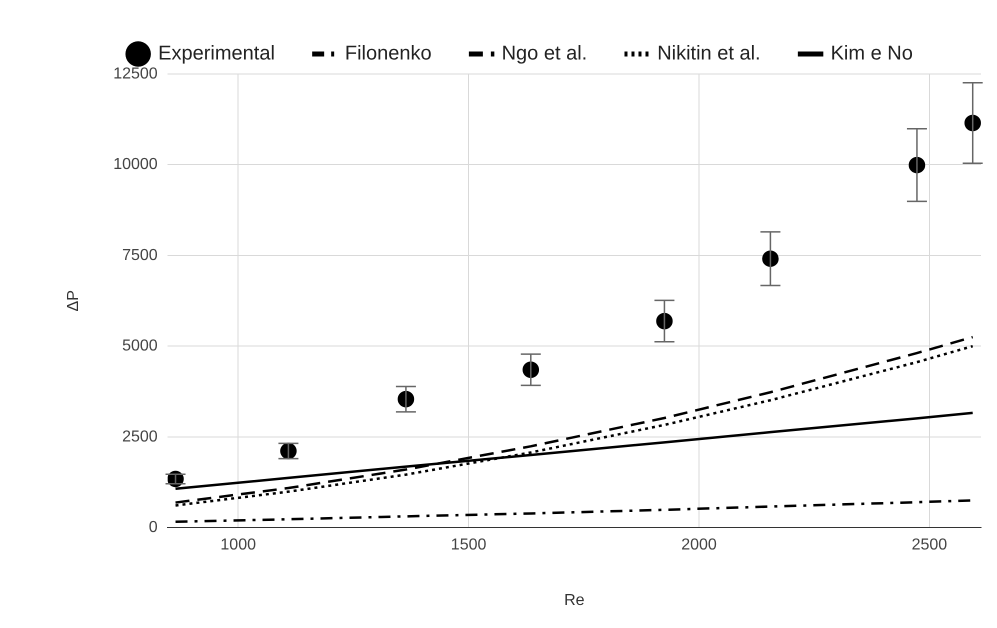  What do you see at coordinates (699, 545) in the screenshot?
I see `x-tick-label: 2000` at bounding box center [699, 545].